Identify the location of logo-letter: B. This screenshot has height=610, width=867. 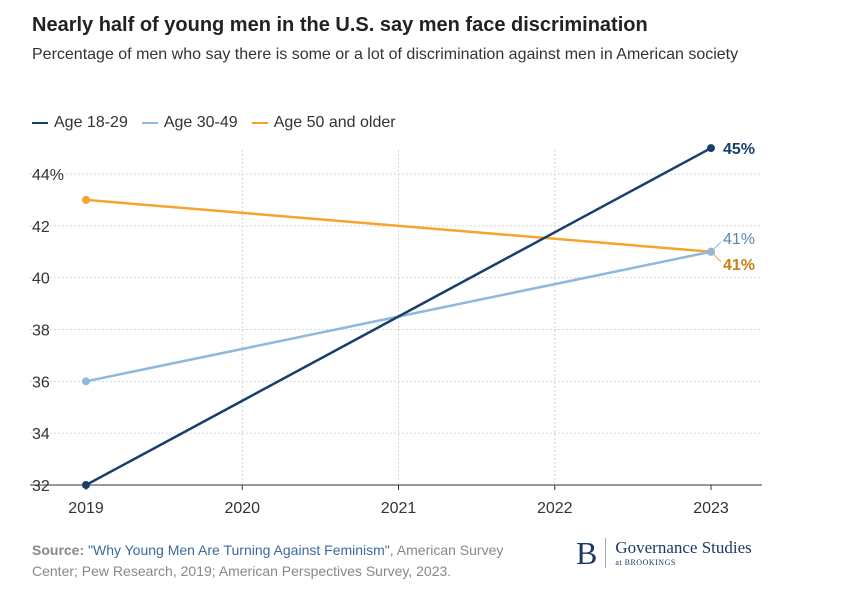
(587, 553).